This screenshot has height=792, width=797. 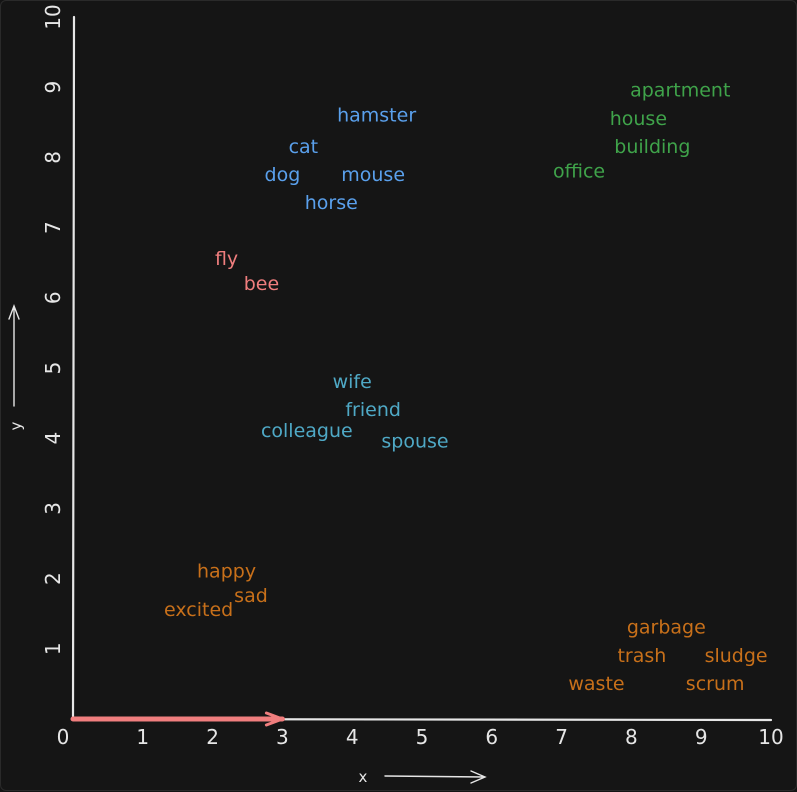 I want to click on y-tick-label: 3, so click(x=53, y=508).